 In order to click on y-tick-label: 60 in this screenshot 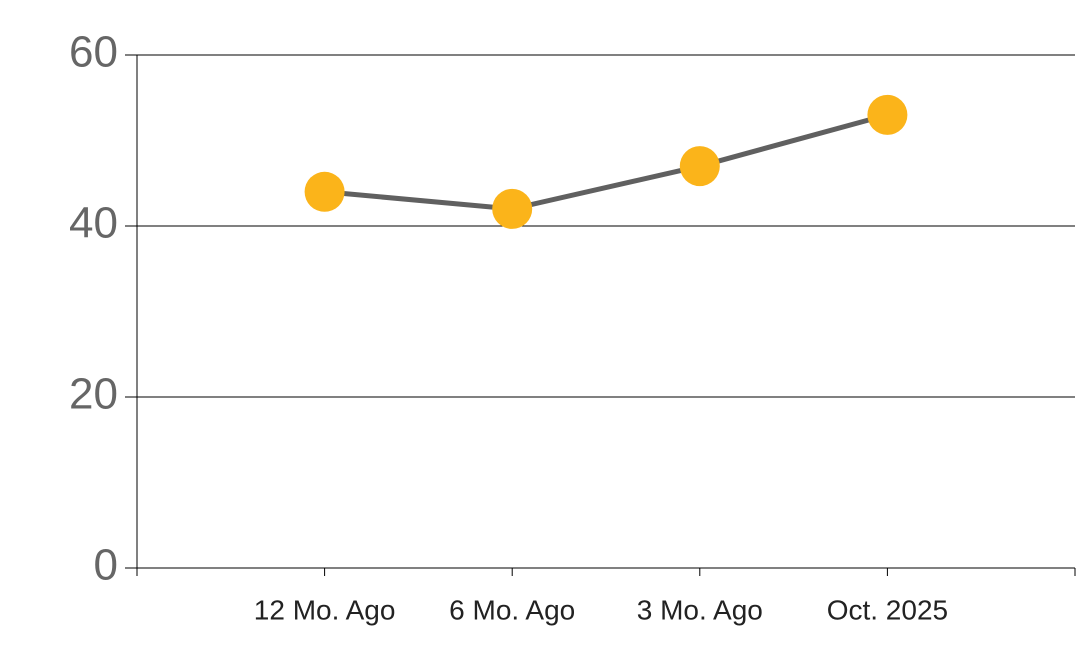, I will do `click(93, 52)`.